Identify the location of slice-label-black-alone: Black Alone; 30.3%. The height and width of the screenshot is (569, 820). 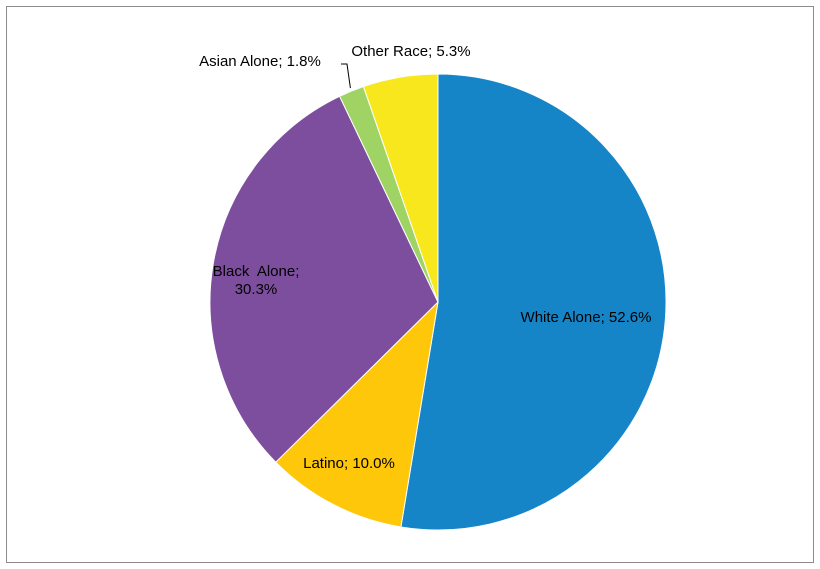
(256, 280).